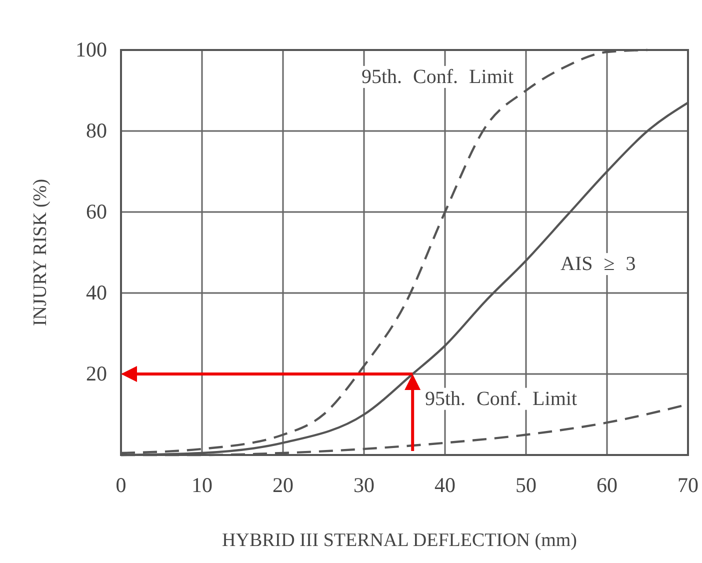 The height and width of the screenshot is (563, 702). I want to click on x-tick-label: 70, so click(688, 484).